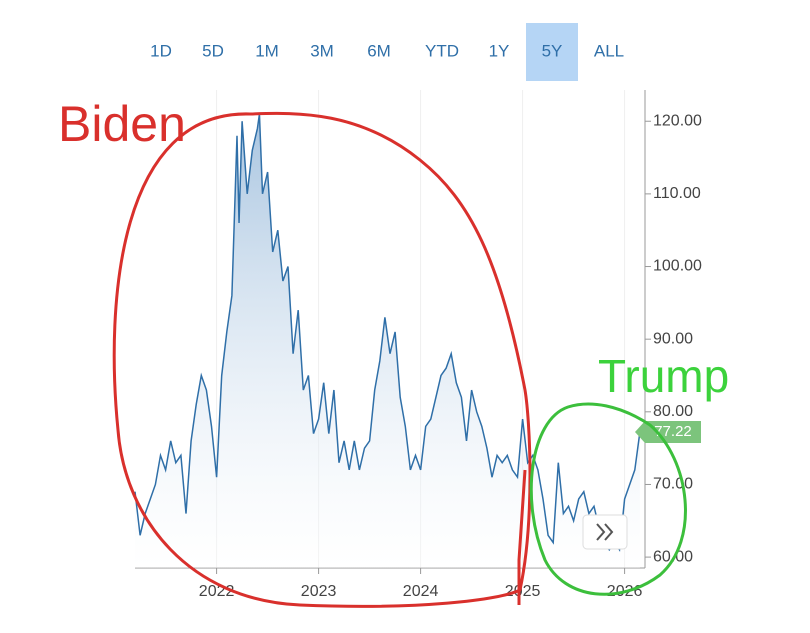 This screenshot has height=633, width=810. Describe the element at coordinates (379, 50) in the screenshot. I see `range-button: 6M` at that location.